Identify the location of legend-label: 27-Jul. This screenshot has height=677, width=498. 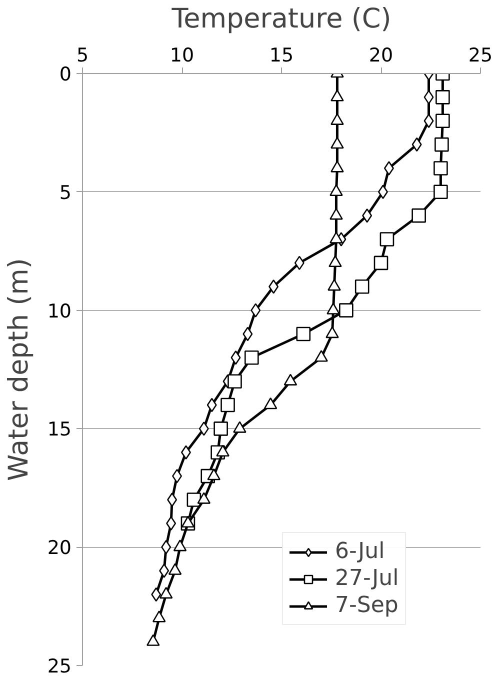
(367, 578).